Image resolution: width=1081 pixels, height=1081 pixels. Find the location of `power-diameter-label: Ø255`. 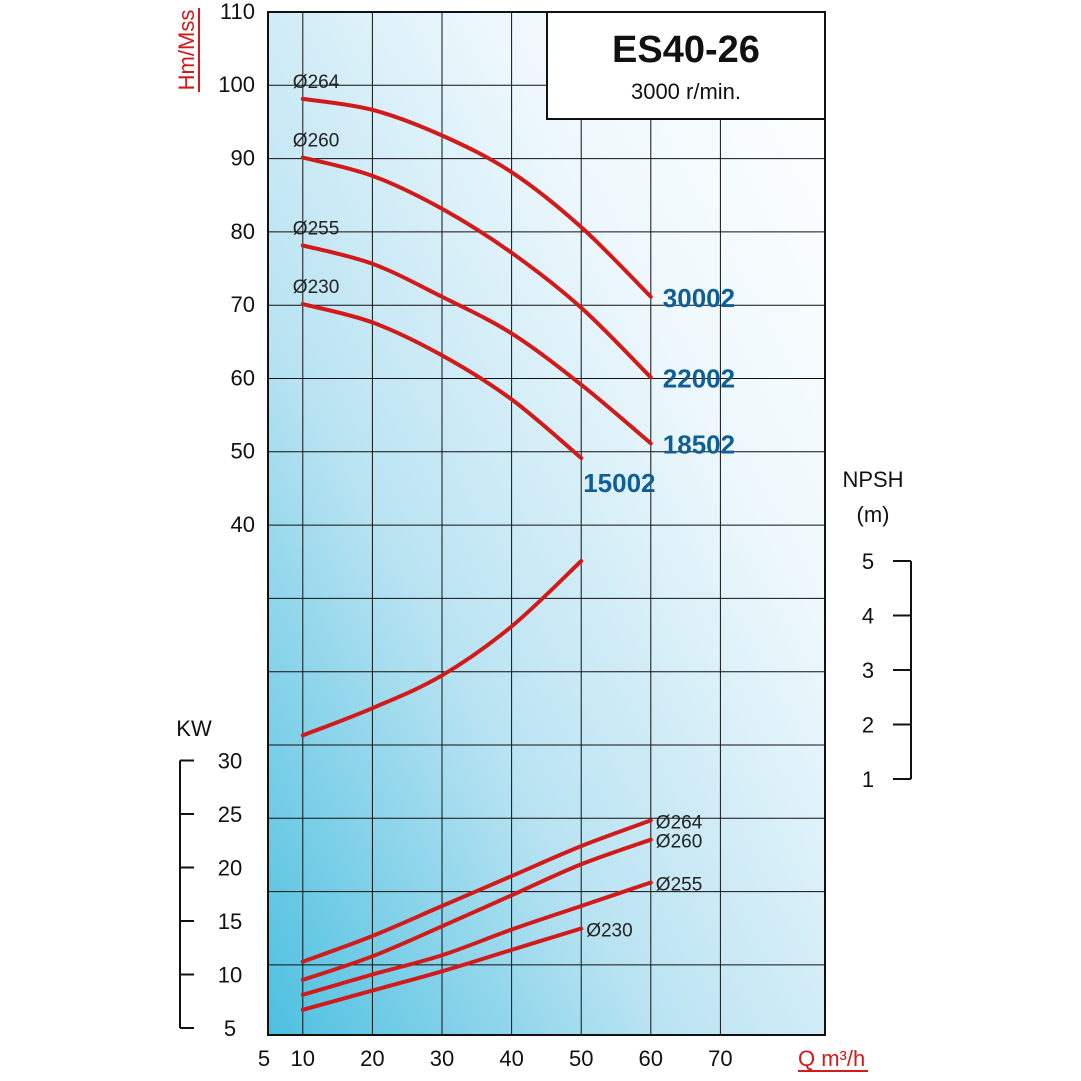

power-diameter-label: Ø255 is located at coordinates (679, 884).